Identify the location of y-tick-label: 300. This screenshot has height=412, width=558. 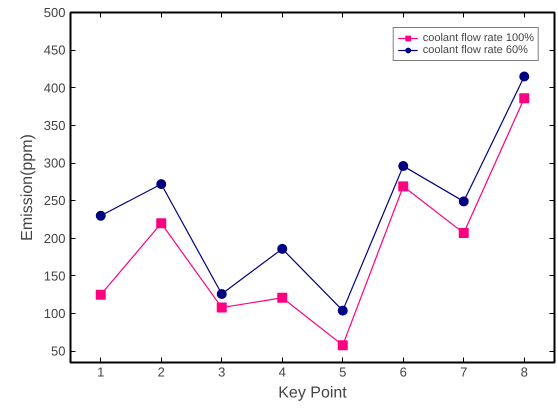
(55, 163).